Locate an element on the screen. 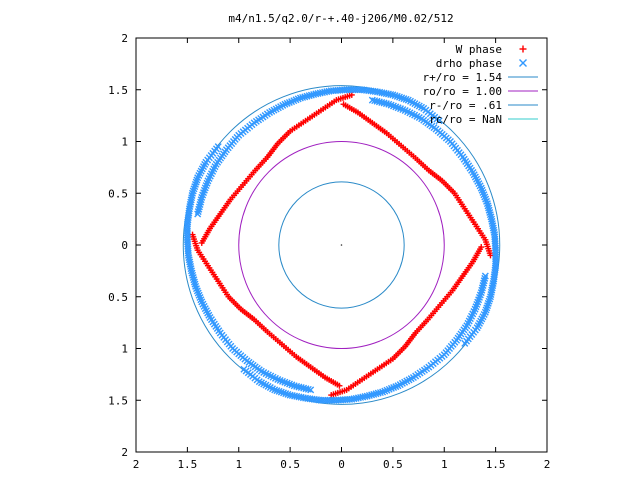 The width and height of the screenshot is (640, 480). y-tick-label: 0 is located at coordinates (124, 245).